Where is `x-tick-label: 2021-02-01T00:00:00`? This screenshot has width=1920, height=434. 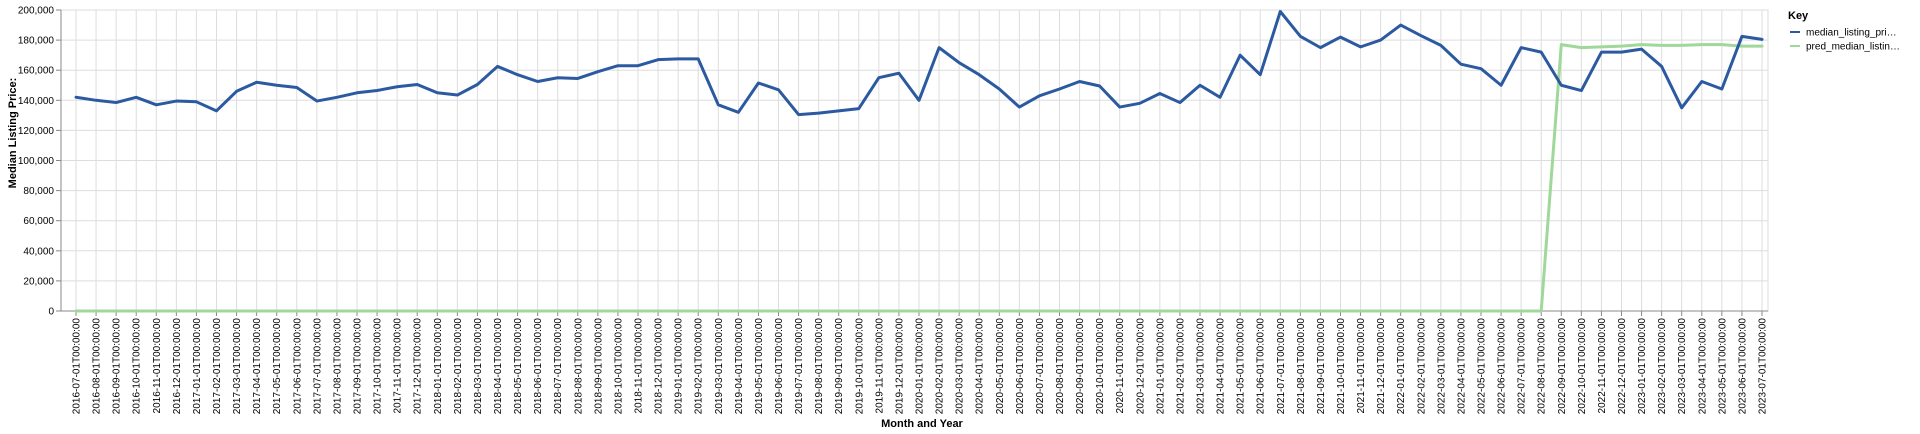
x-tick-label: 2021-02-01T00:00:00 is located at coordinates (1180, 366).